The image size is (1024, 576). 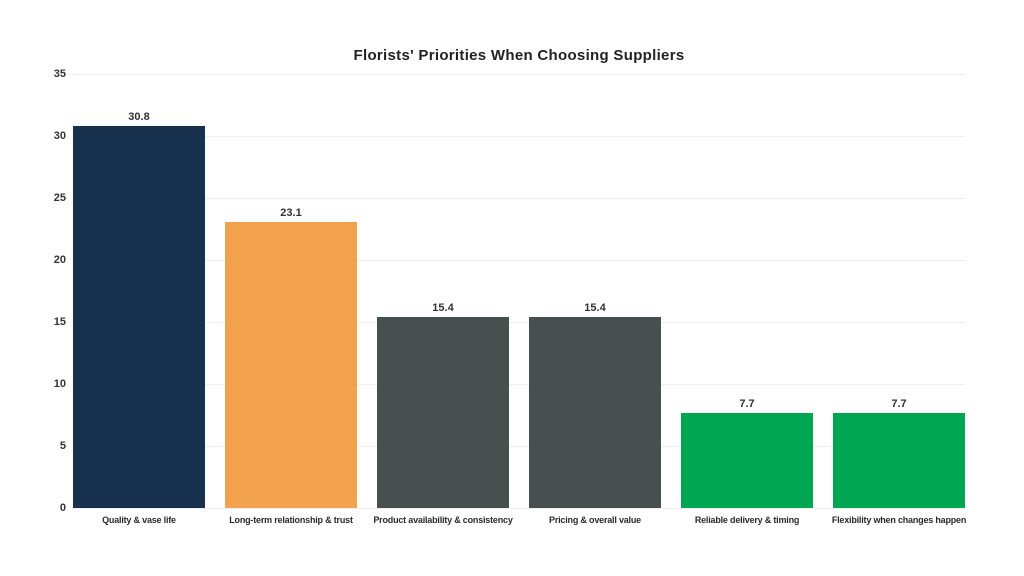 What do you see at coordinates (442, 299) in the screenshot?
I see `bar-group: 15.4 Product availability & consistency` at bounding box center [442, 299].